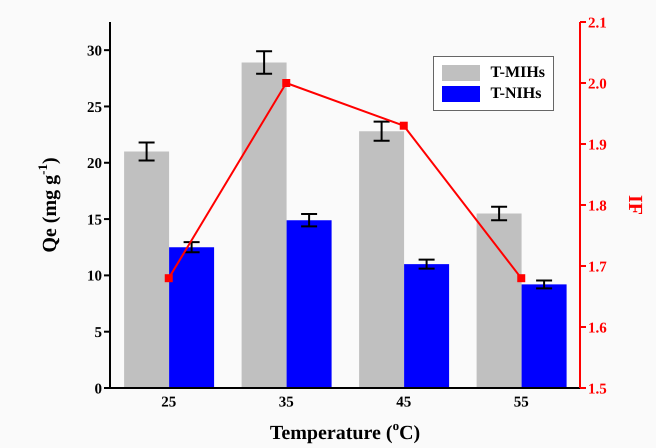  I want to click on x-tick-label: 25, so click(168, 402).